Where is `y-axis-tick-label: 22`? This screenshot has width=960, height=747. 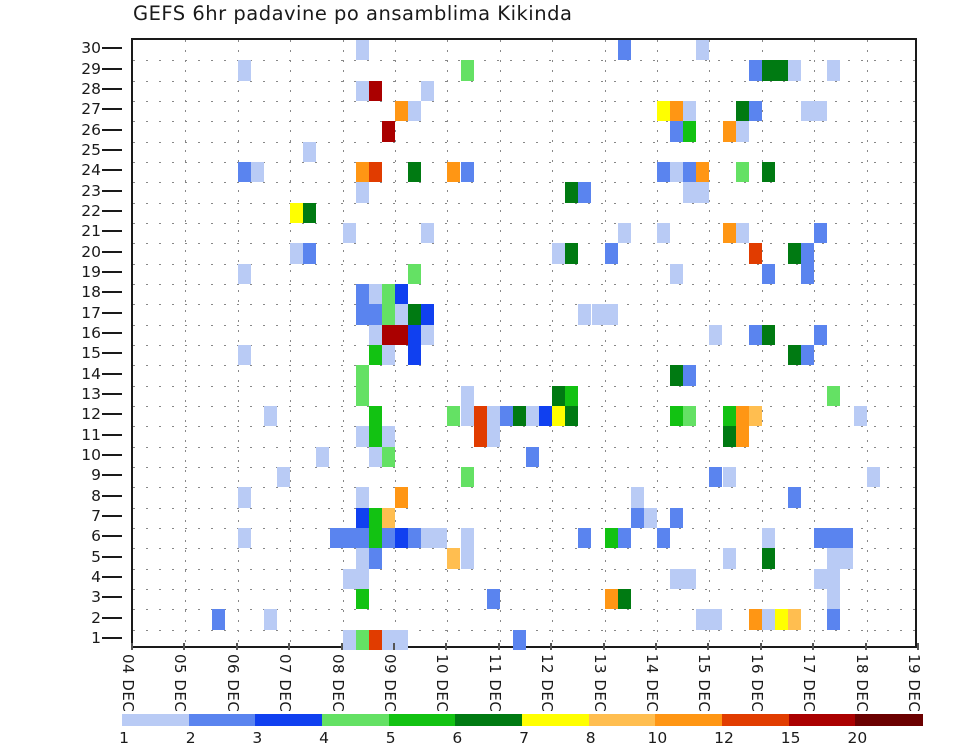
y-axis-tick-label: 22 is located at coordinates (91, 210).